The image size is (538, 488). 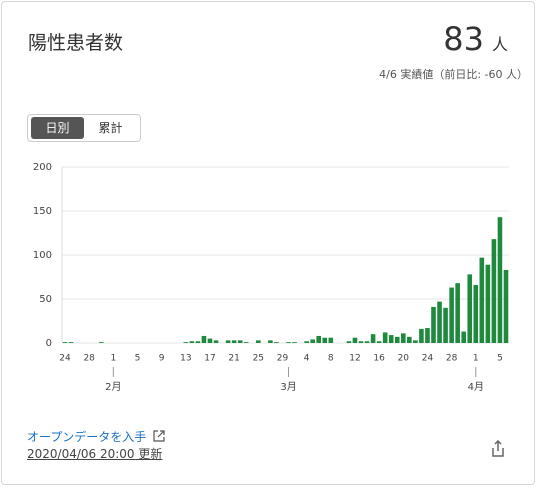 What do you see at coordinates (404, 359) in the screenshot?
I see `x-tick-label: 20` at bounding box center [404, 359].